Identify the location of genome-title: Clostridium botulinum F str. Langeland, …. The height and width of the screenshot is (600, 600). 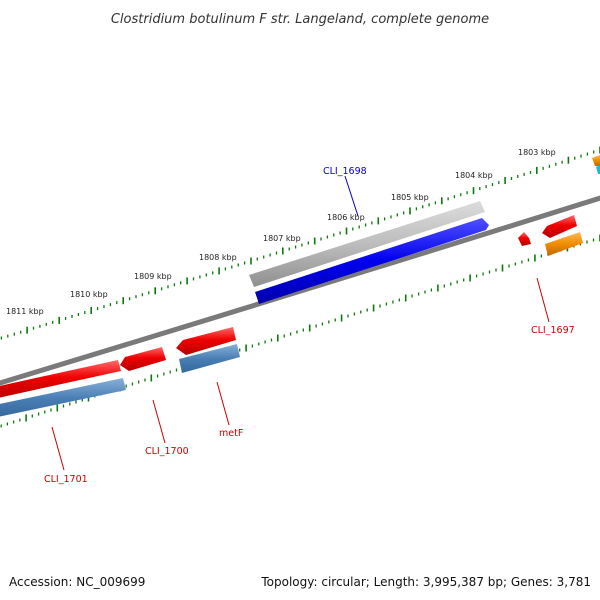
(300, 19).